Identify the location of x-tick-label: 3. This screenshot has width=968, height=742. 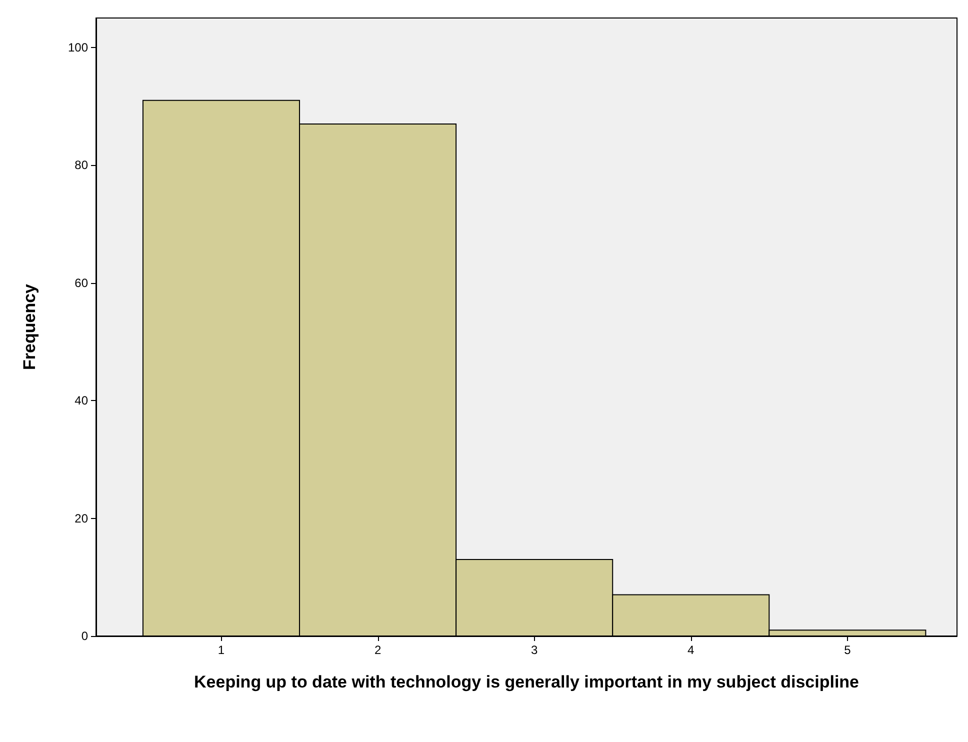
(534, 650).